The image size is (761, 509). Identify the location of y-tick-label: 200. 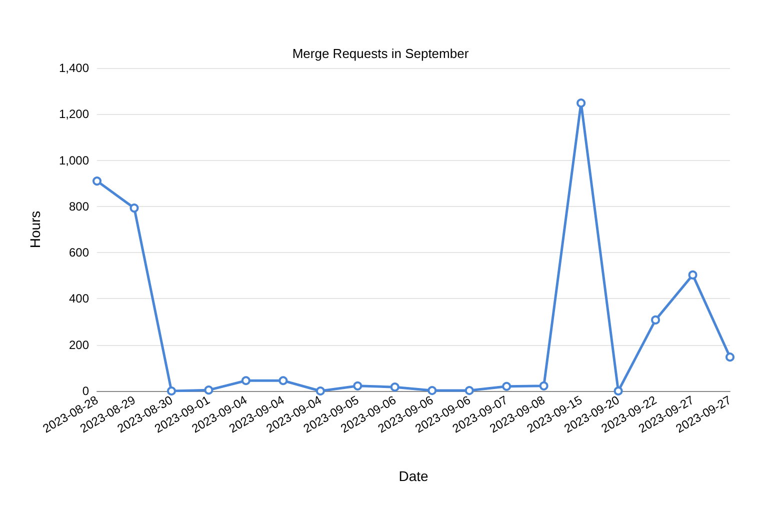
(79, 345).